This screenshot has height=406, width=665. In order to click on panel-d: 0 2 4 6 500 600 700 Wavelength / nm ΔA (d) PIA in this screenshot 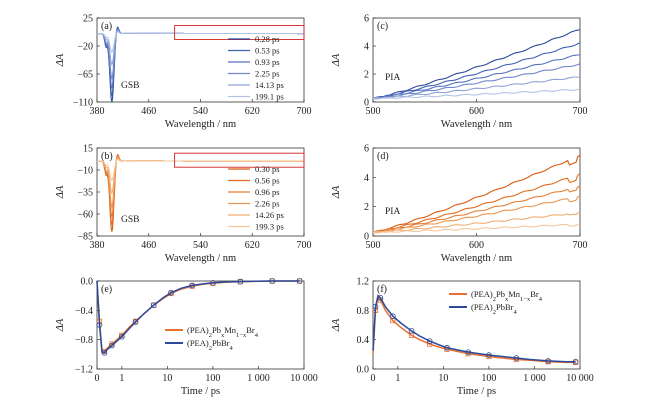, I will do `click(459, 204)`.